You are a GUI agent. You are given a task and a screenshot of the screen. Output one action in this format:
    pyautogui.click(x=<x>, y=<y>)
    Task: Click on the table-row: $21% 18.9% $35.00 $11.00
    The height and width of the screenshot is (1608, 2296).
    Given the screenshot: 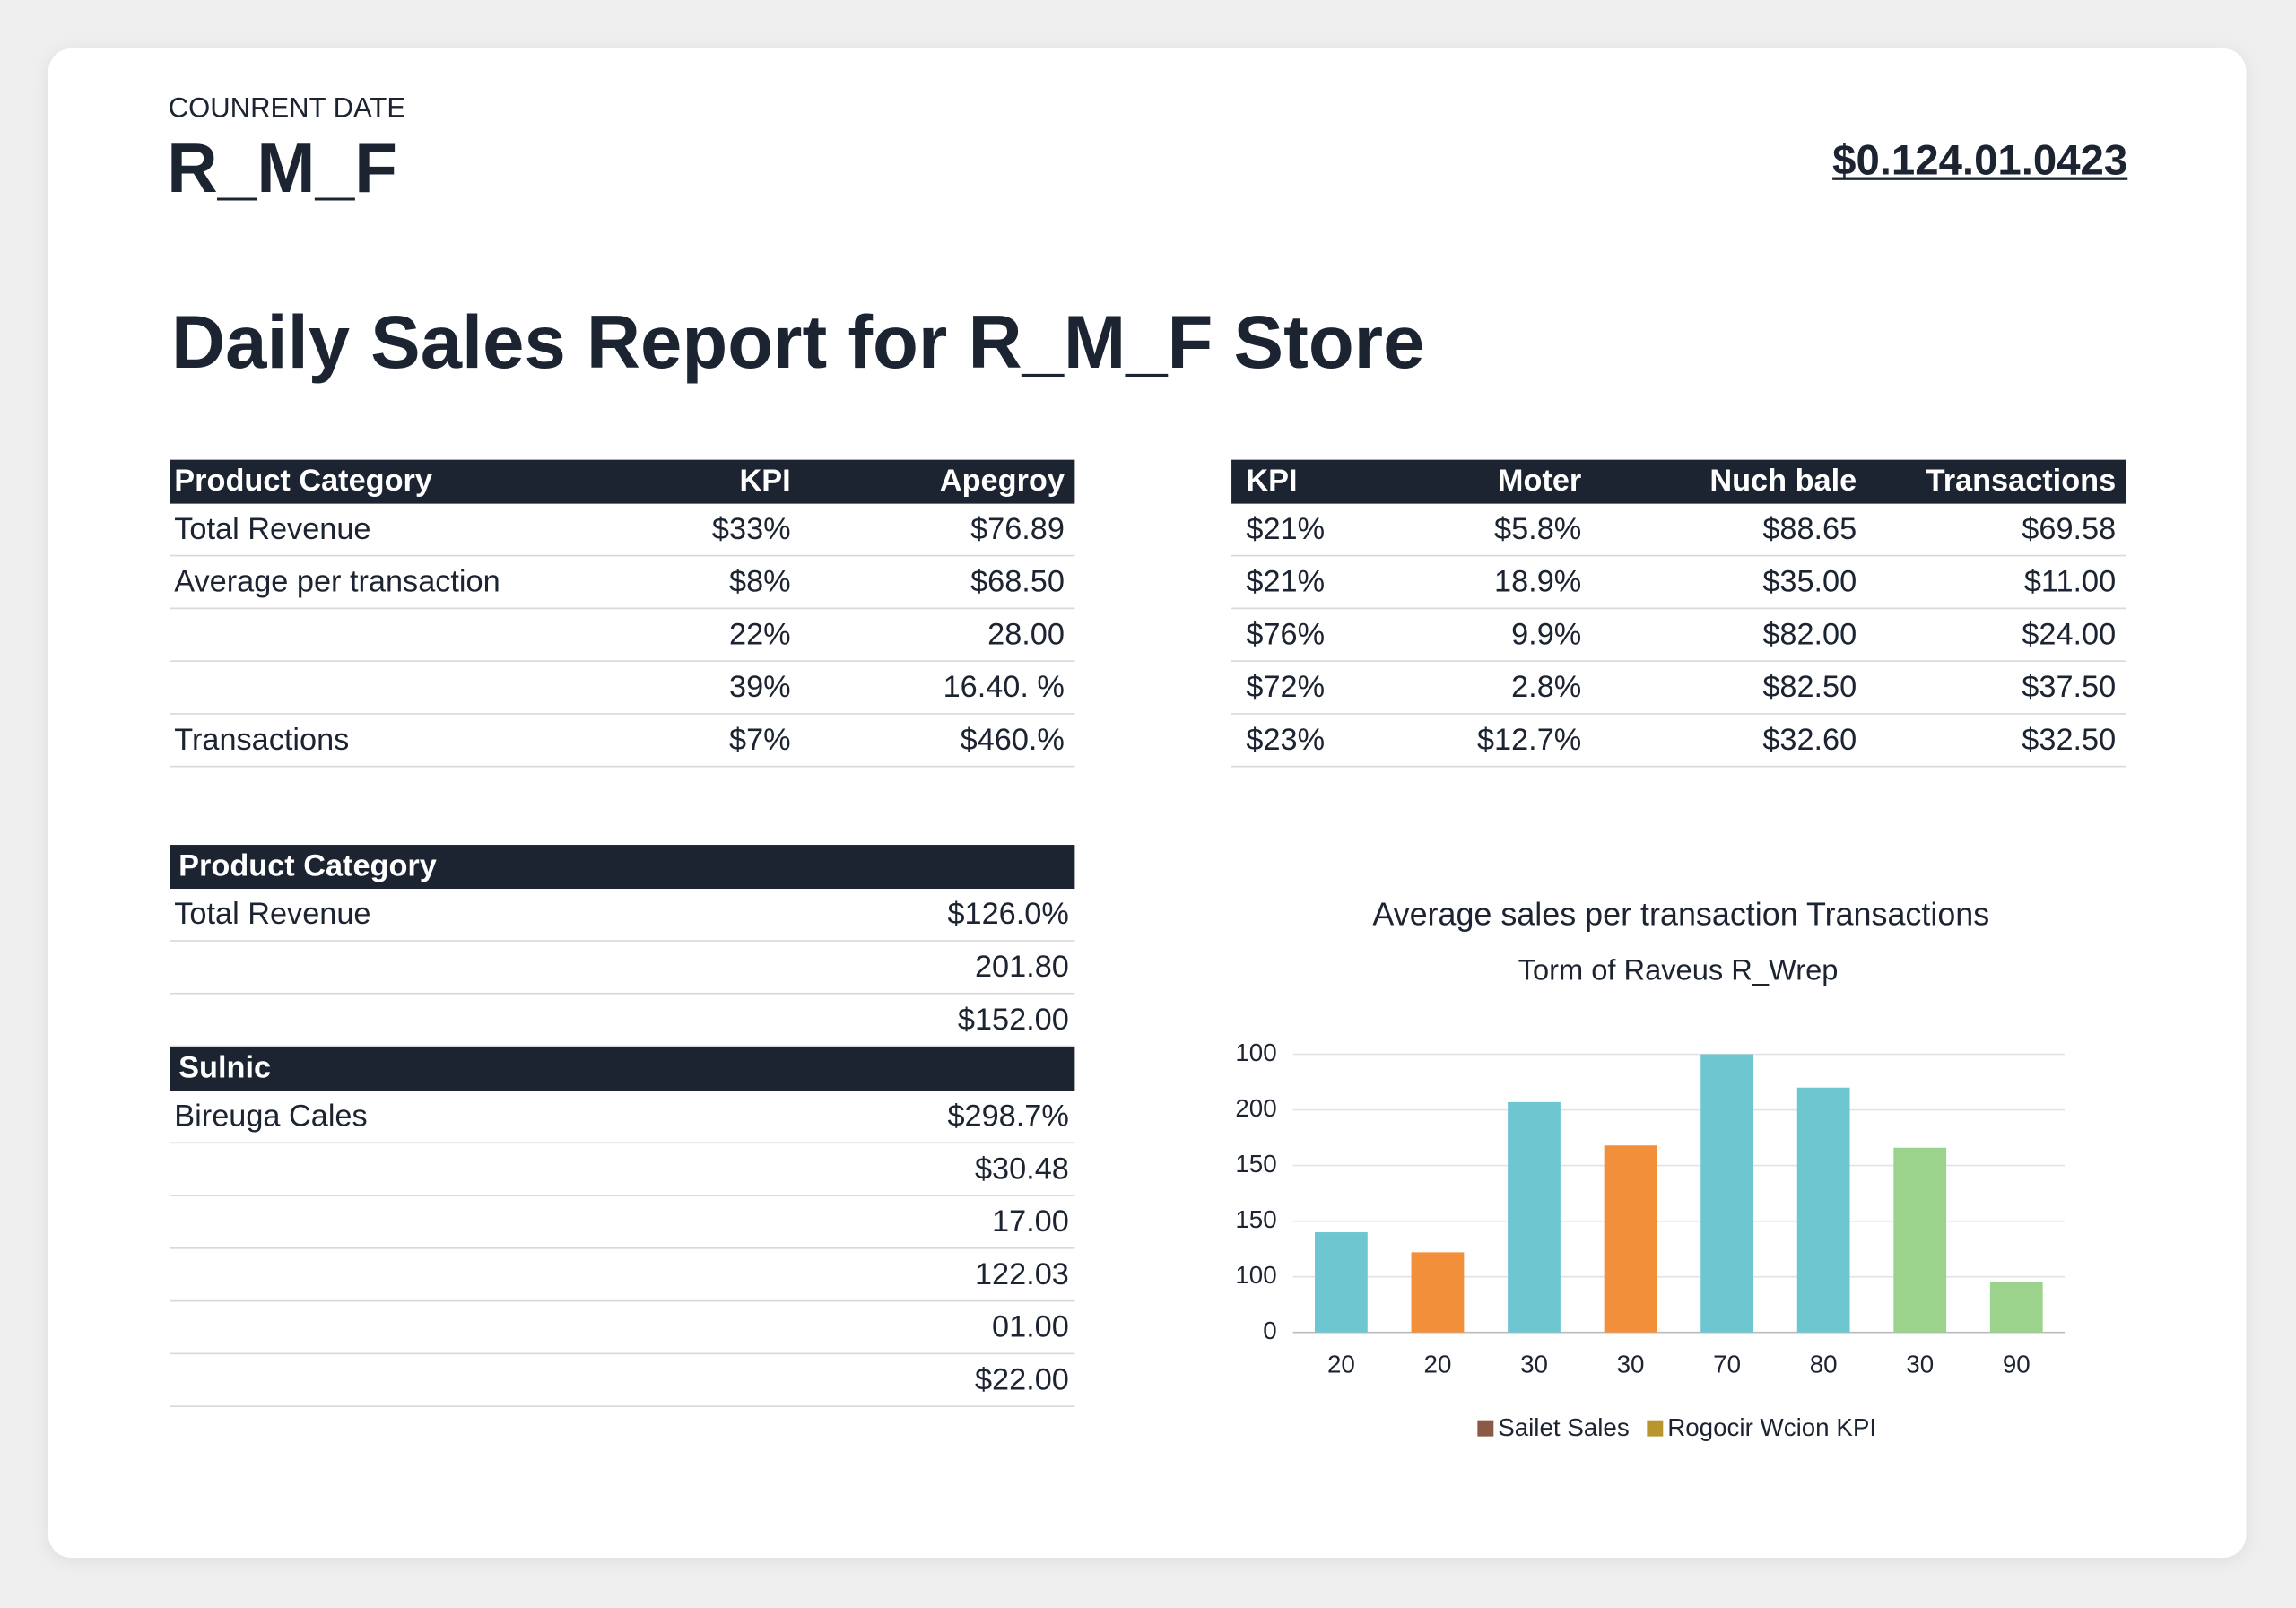 What is the action you would take?
    pyautogui.click(x=1678, y=583)
    